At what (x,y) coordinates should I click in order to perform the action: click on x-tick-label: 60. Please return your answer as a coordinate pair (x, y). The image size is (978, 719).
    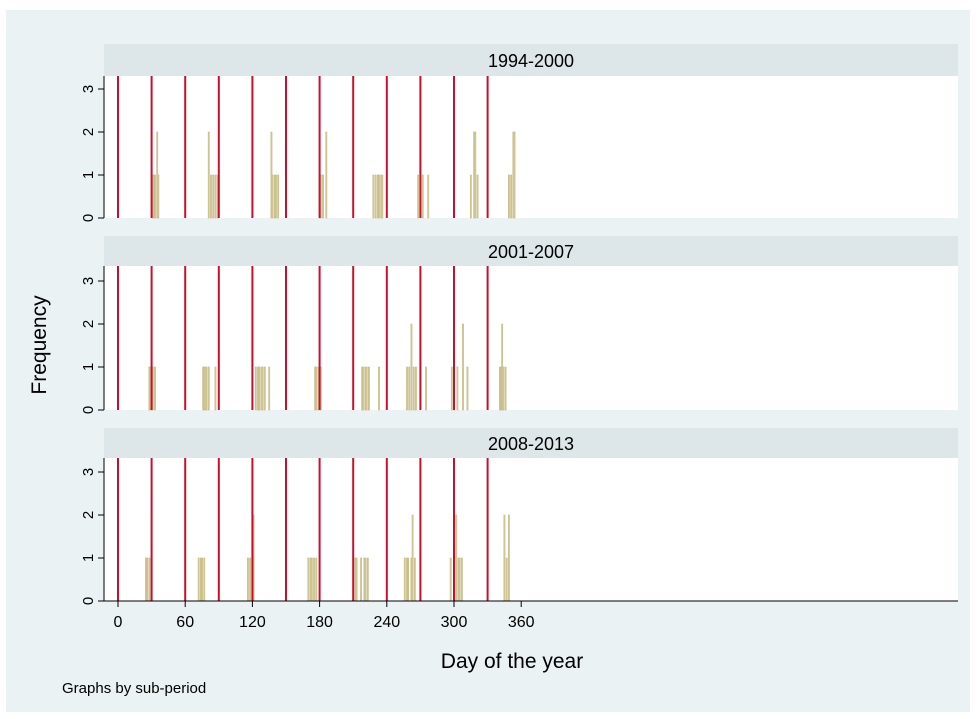
    Looking at the image, I should click on (185, 622).